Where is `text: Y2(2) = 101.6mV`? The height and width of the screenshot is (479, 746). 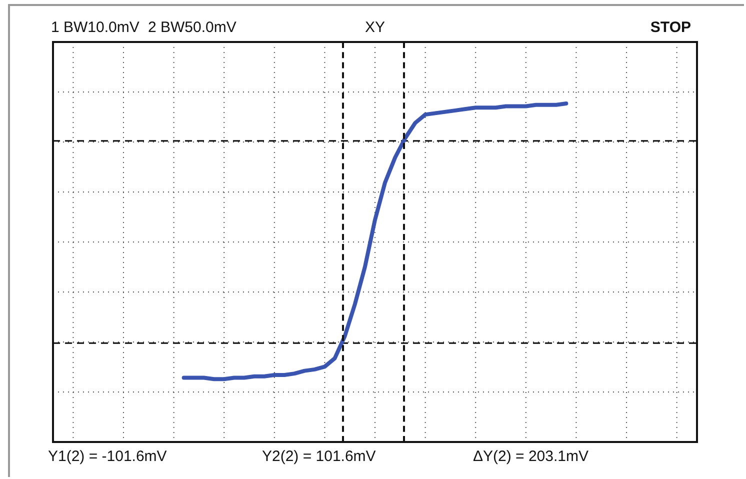
text: Y2(2) = 101.6mV is located at coordinates (319, 456).